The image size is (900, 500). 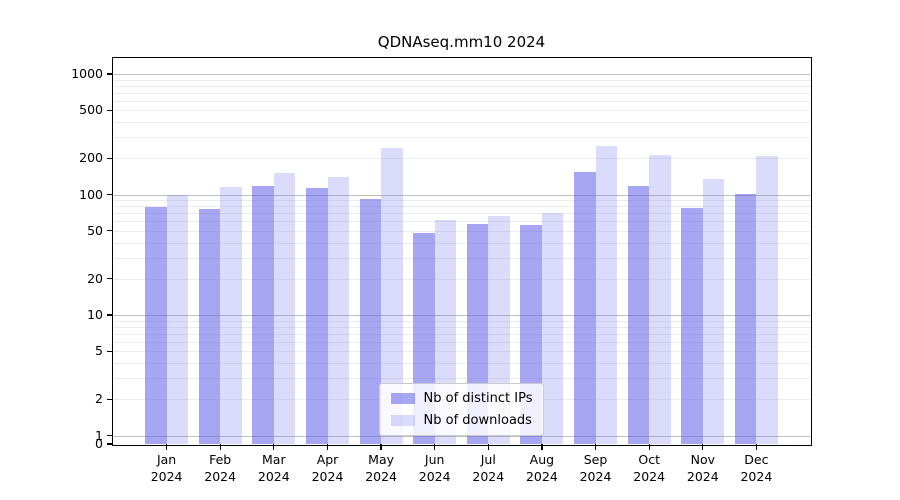 What do you see at coordinates (402, 398) in the screenshot?
I see `legend-swatch-distinct-ips-icon` at bounding box center [402, 398].